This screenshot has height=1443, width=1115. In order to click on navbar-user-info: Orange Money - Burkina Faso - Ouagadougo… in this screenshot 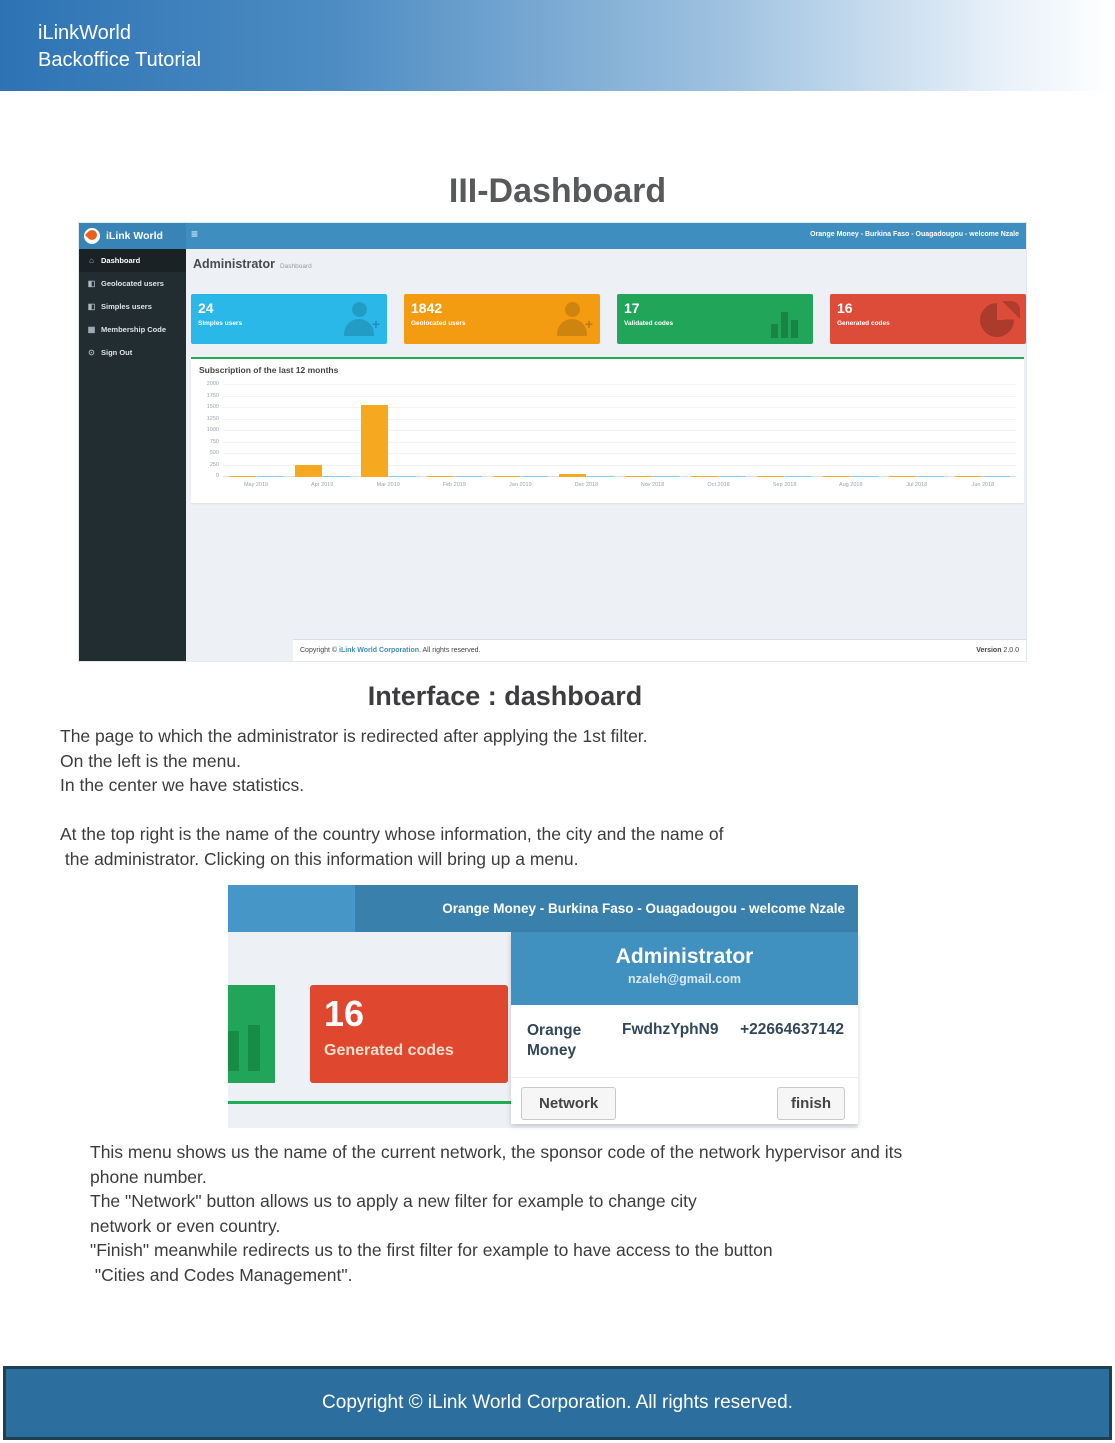, I will do `click(914, 234)`.